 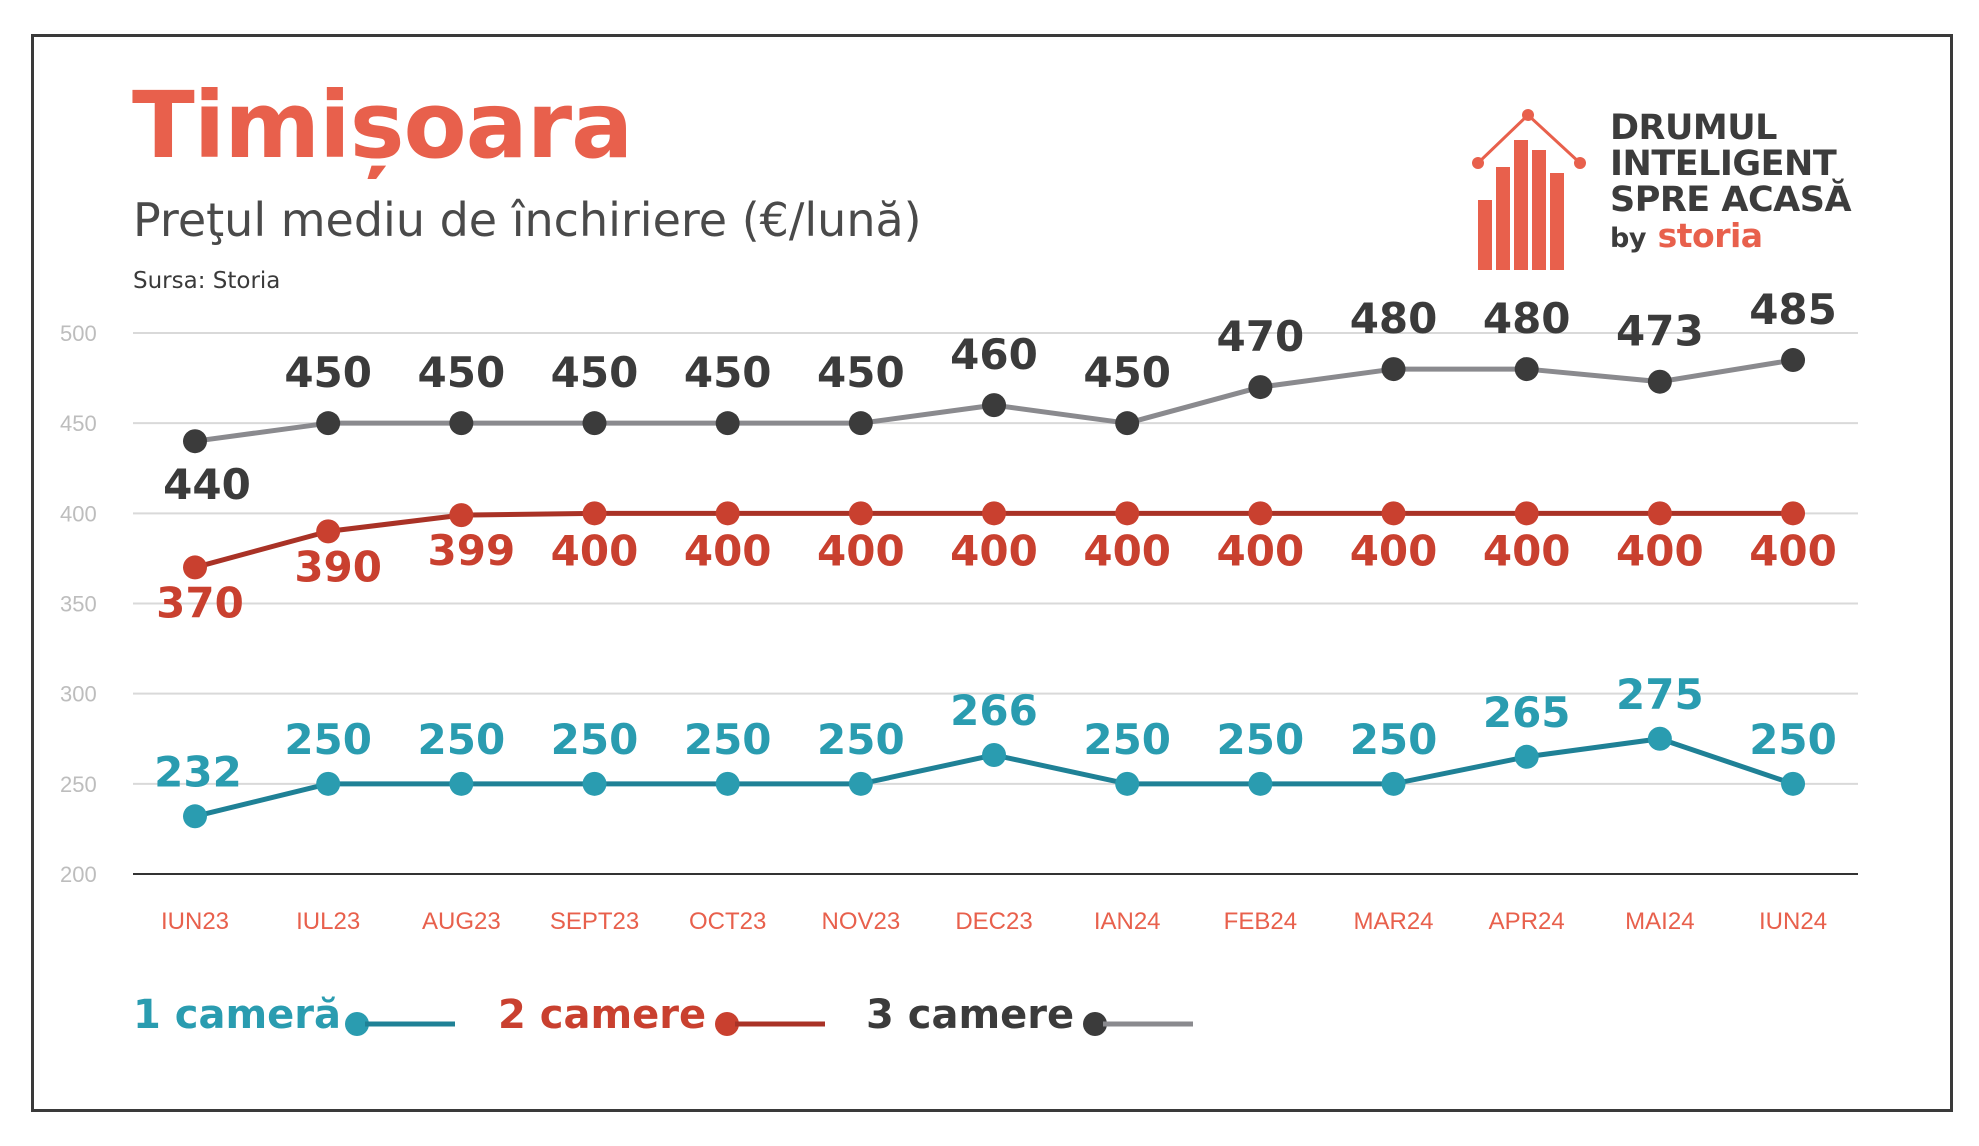 I want to click on x-tick-label: OCT23, so click(x=727, y=921).